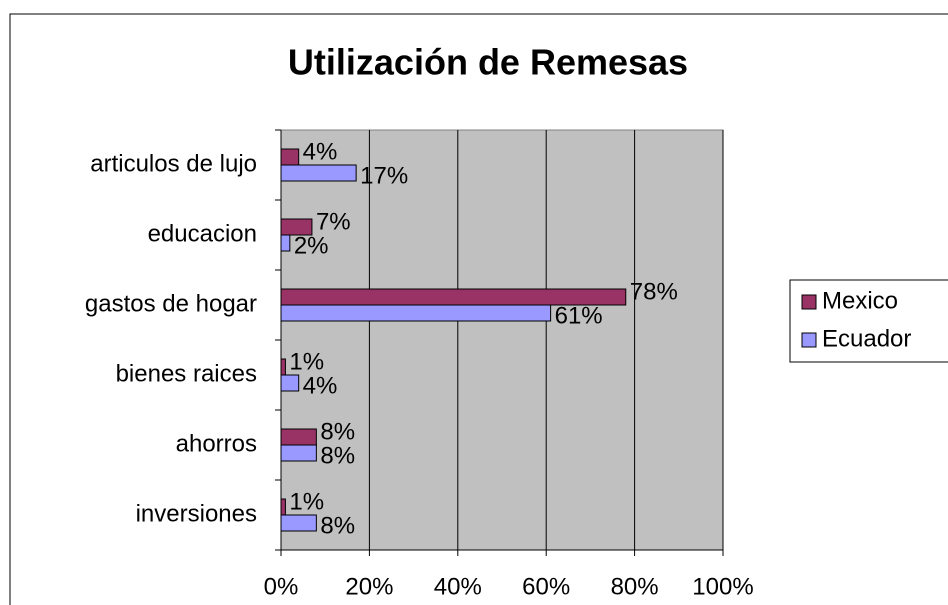 This screenshot has height=605, width=948. Describe the element at coordinates (171, 303) in the screenshot. I see `y-tick-label: gastos de hogar` at that location.